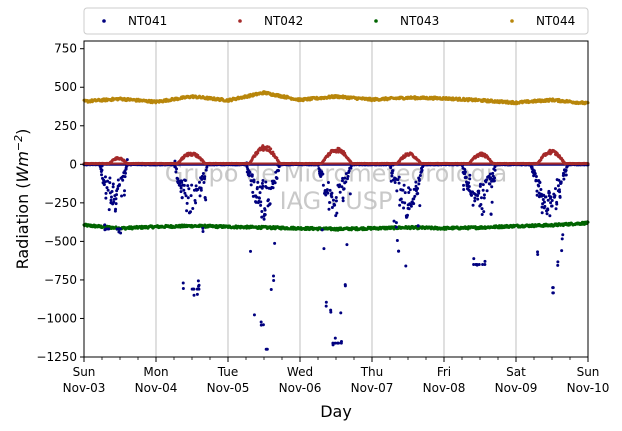 This screenshot has height=431, width=622. Describe the element at coordinates (104, 21) in the screenshot. I see `legend-marker-nt041` at that location.